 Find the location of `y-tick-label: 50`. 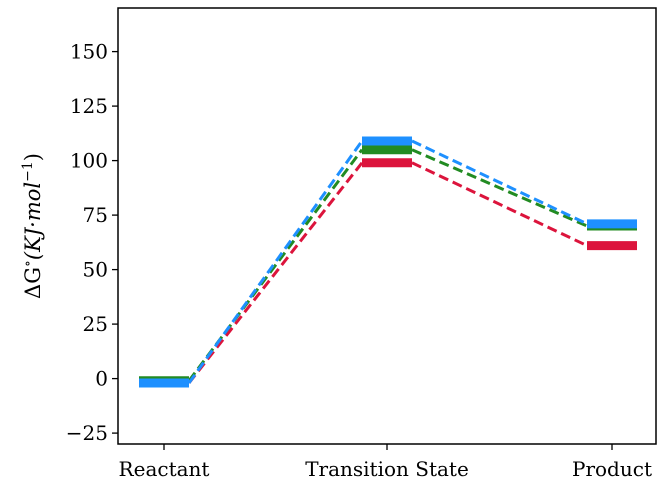

y-tick-label: 50 is located at coordinates (95, 270).